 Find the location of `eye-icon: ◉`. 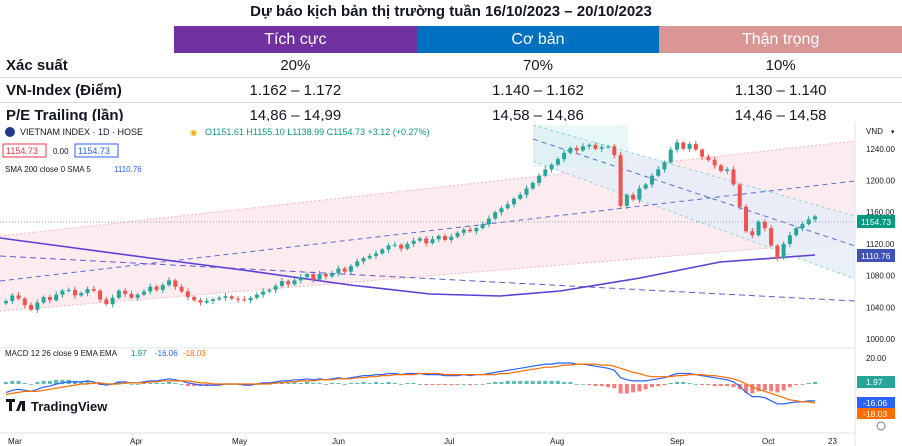

eye-icon: ◉ is located at coordinates (193, 132).